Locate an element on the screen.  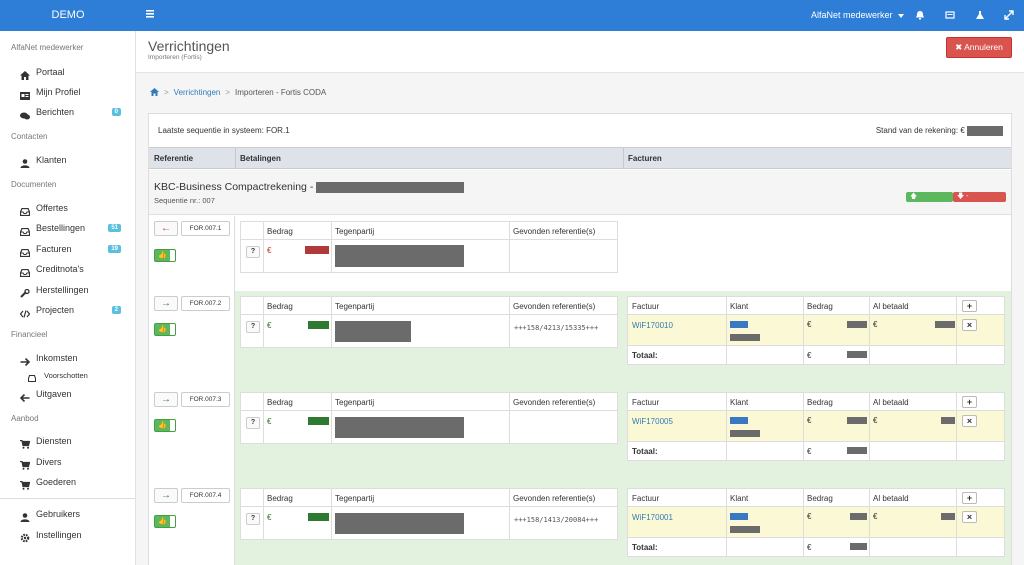
sidebar-item-instellingen: Instellingen is located at coordinates (73, 535).